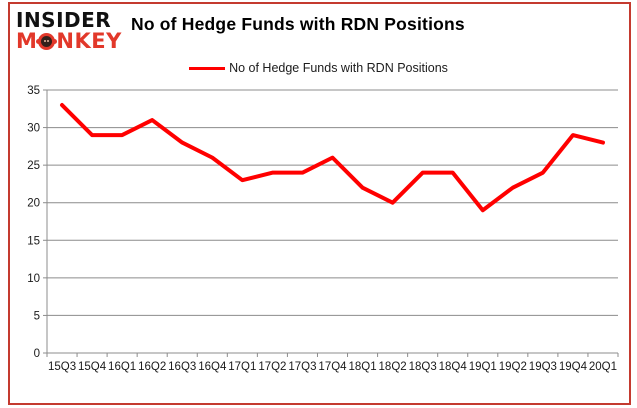 This screenshot has height=408, width=637. What do you see at coordinates (453, 367) in the screenshot?
I see `x-axis-label-18Q4: 18Q4` at bounding box center [453, 367].